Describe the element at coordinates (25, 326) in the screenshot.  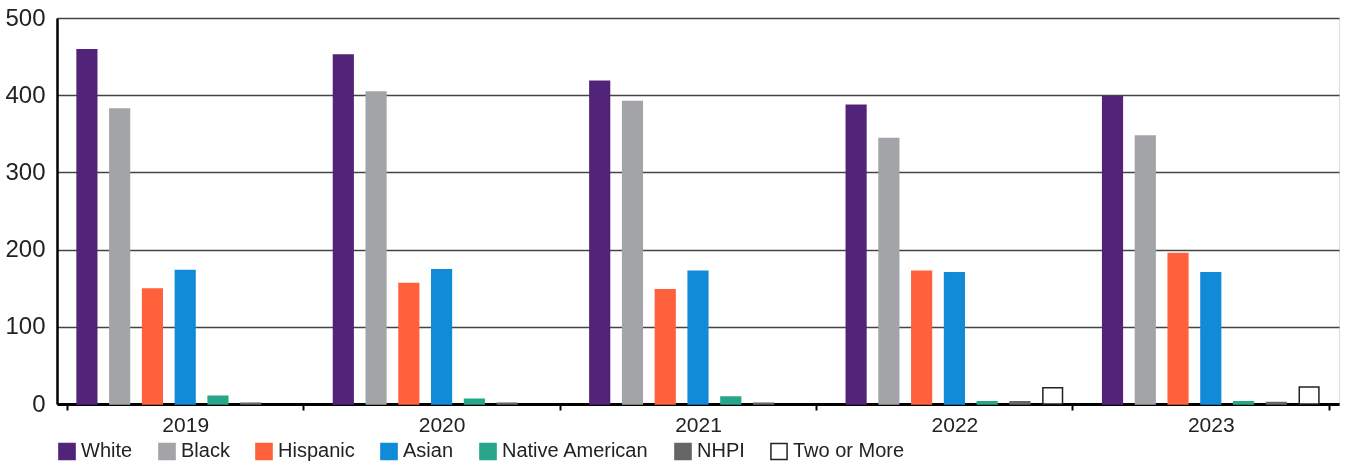
I see `y-tick-label: 100` at that location.